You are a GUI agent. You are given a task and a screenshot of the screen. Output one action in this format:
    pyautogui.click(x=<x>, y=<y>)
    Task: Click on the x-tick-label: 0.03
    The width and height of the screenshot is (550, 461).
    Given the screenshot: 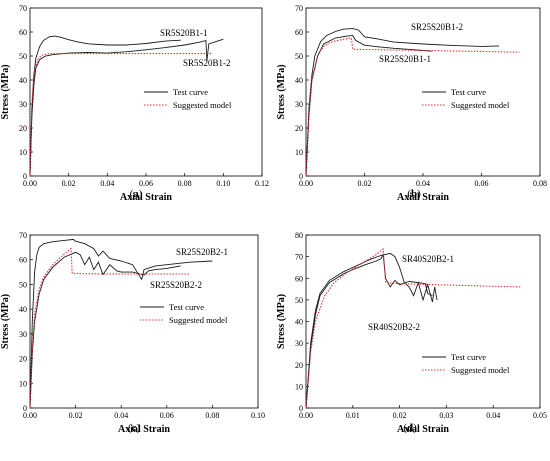 What is the action you would take?
    pyautogui.click(x=446, y=415)
    